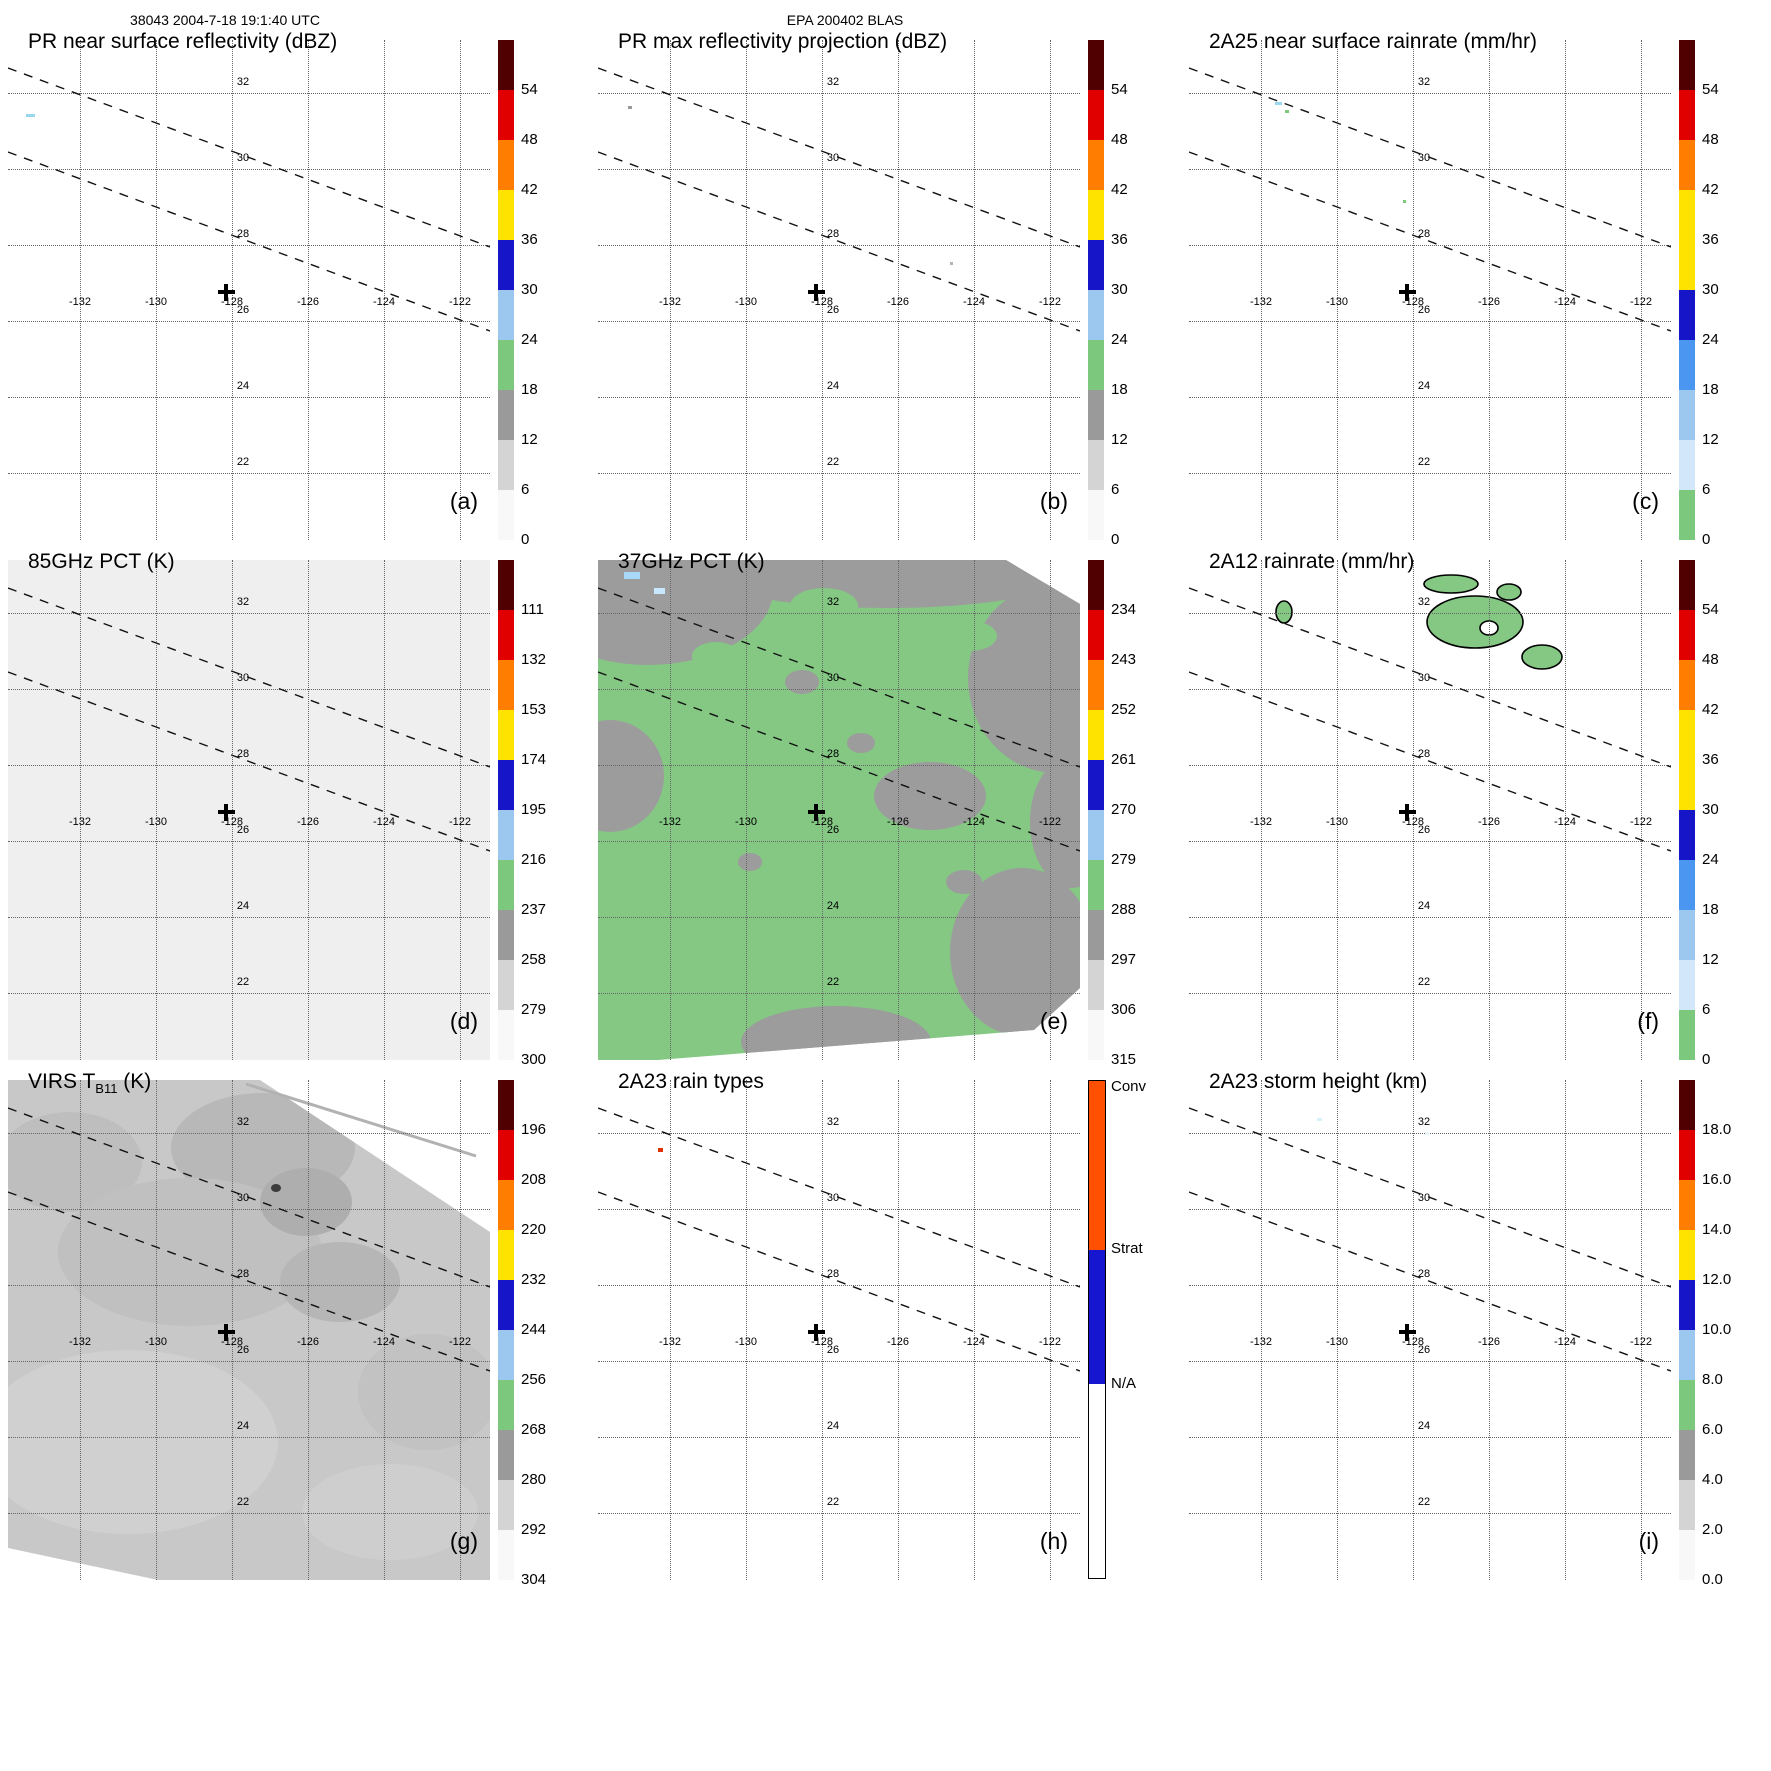 This screenshot has height=1771, width=1771. I want to click on colorbar-label: 306, so click(1124, 1009).